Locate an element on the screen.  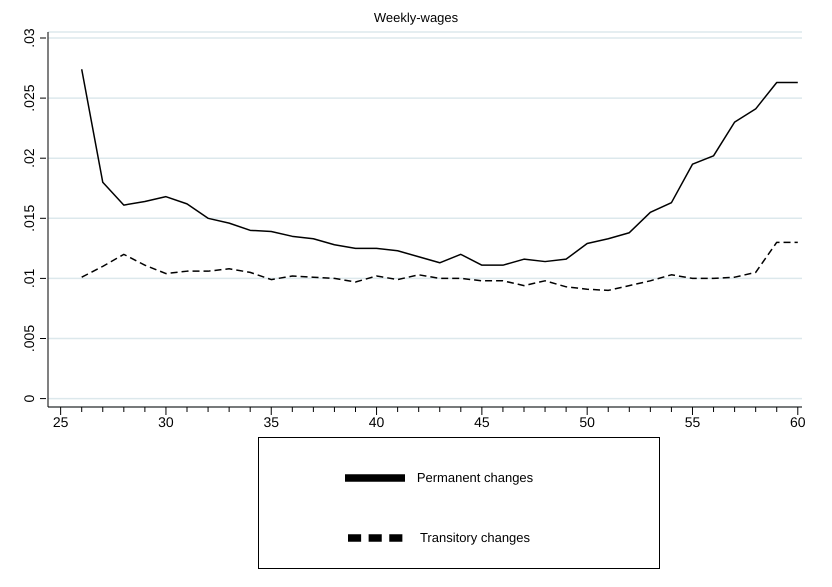
y-tick-label: .03 is located at coordinates (29, 38).